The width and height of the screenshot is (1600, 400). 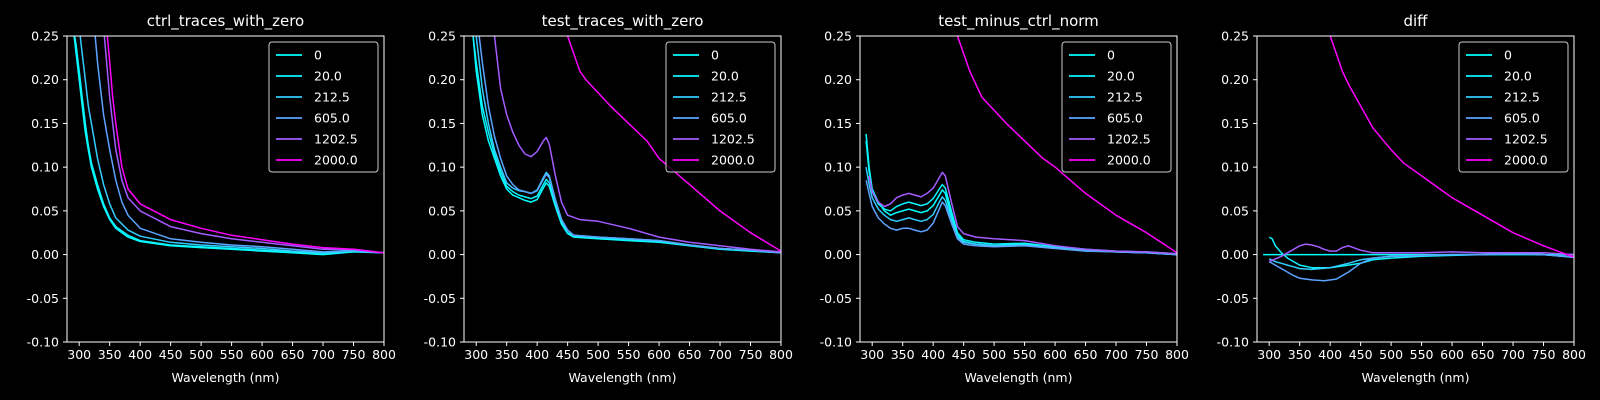 What do you see at coordinates (318, 55) in the screenshot?
I see `legend-label: 0` at bounding box center [318, 55].